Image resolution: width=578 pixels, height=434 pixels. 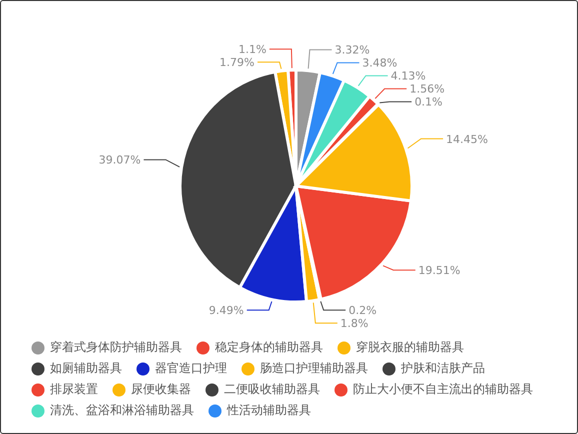 What do you see at coordinates (269, 410) in the screenshot?
I see `legend-label: 性活动辅助器具` at bounding box center [269, 410].